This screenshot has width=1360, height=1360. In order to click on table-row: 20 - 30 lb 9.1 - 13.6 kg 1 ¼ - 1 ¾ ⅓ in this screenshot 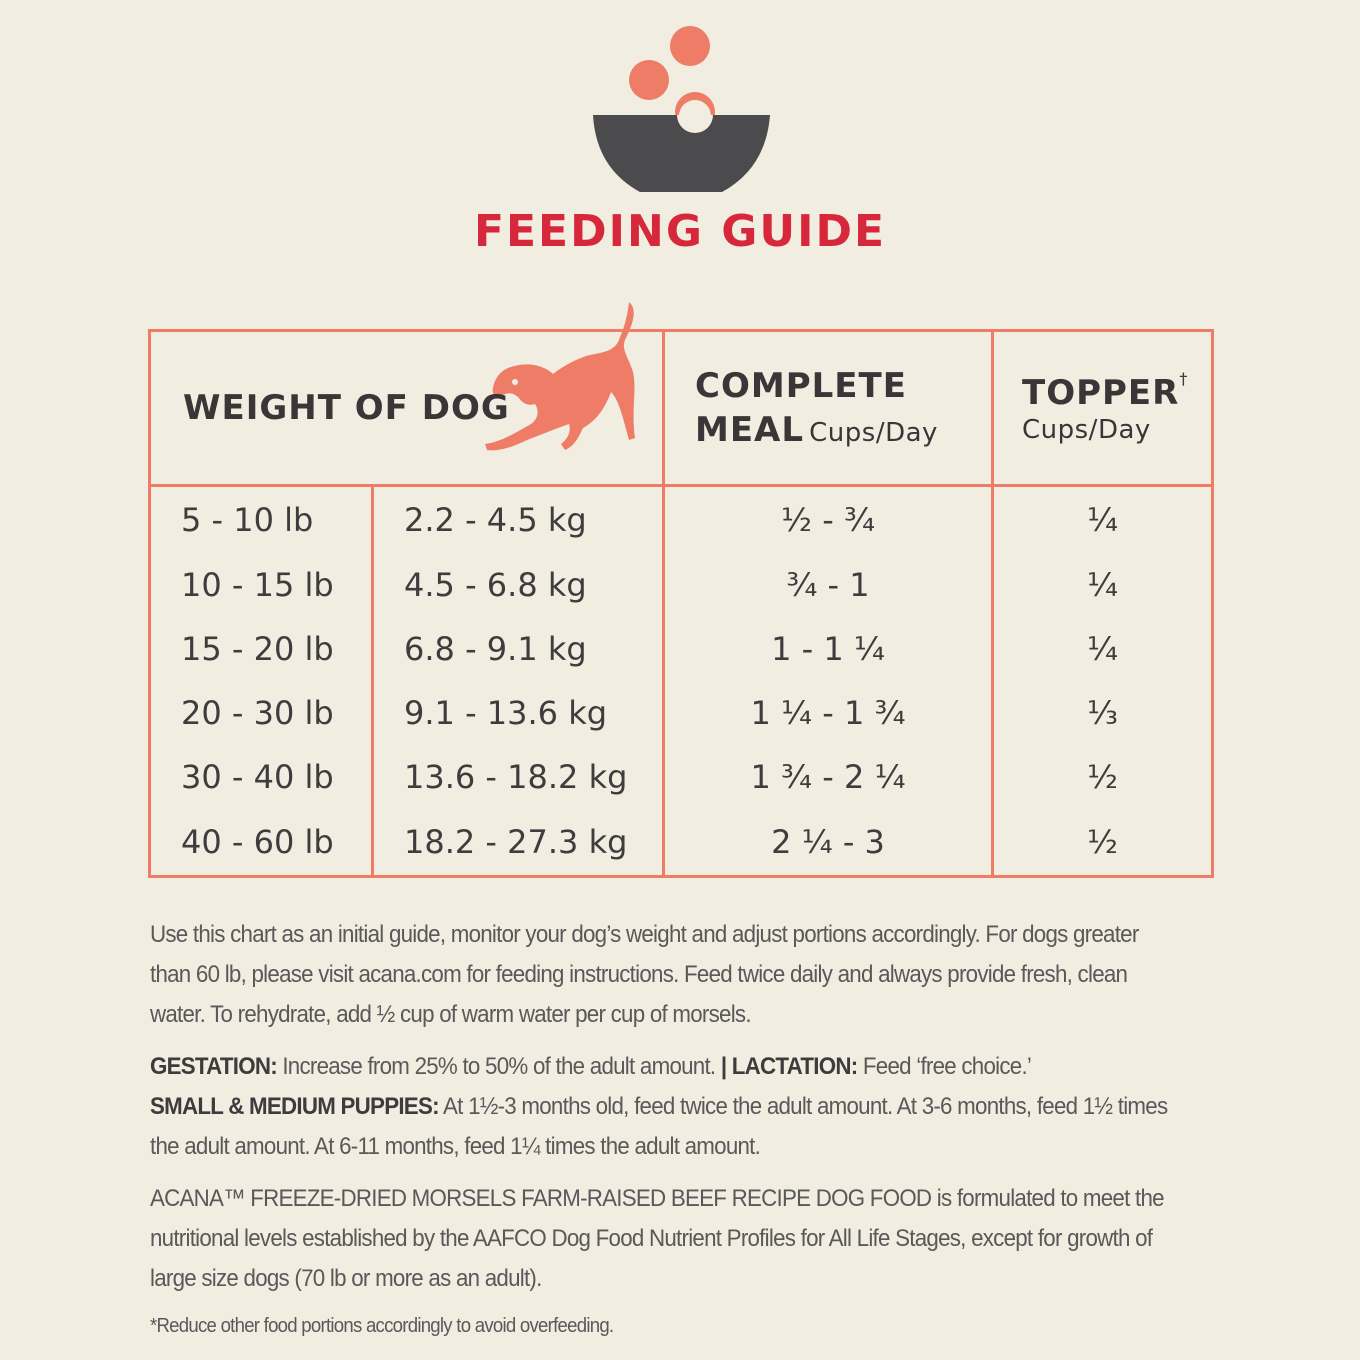, I will do `click(681, 713)`.